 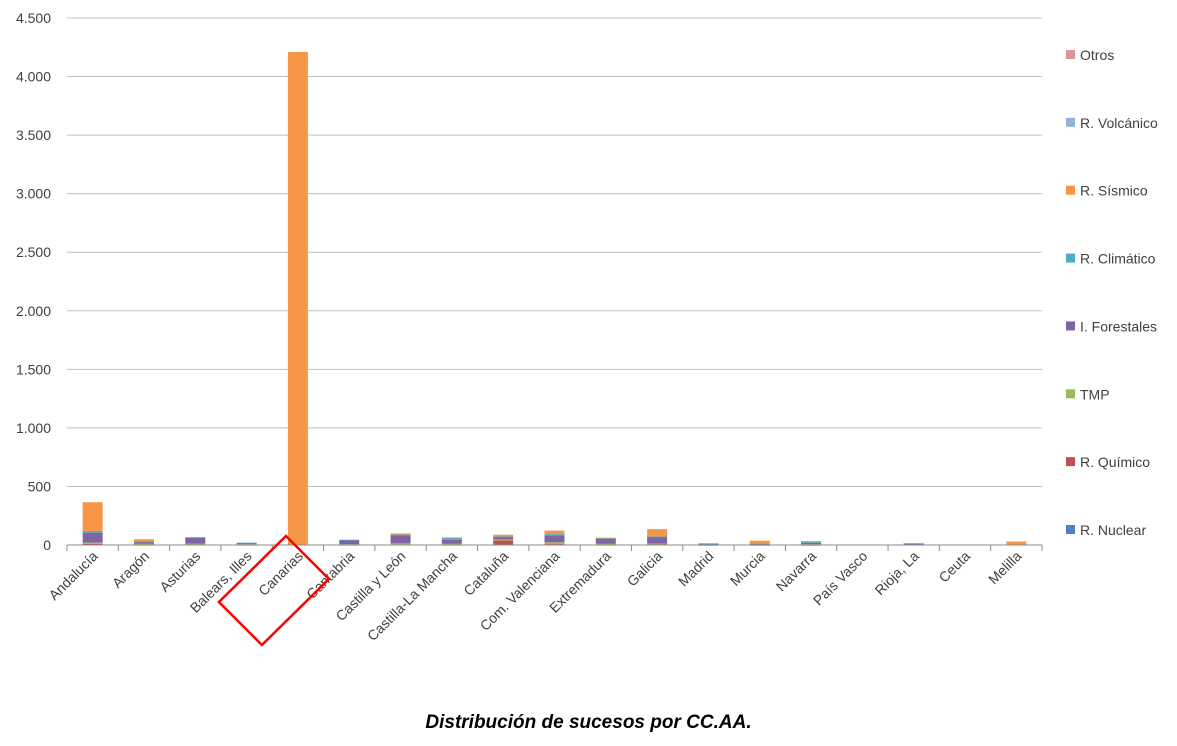 I want to click on x-tick-label: Rioja, La, so click(x=896, y=573).